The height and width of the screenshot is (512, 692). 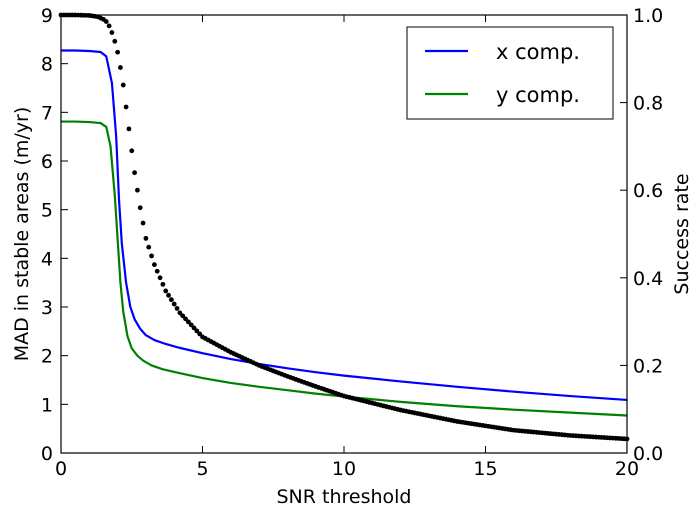 I want to click on legend-box, so click(x=510, y=73).